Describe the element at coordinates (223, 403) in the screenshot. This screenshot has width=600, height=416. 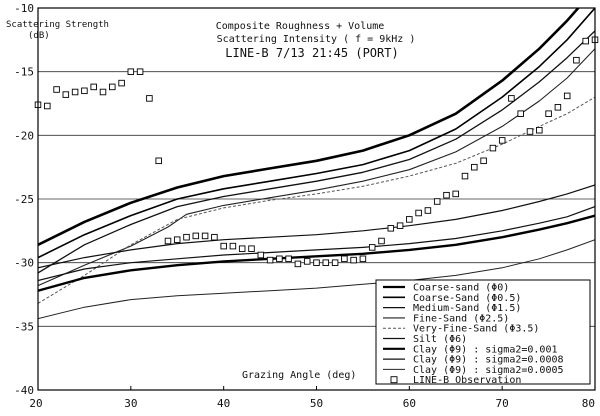
I see `x-tick-label: 40` at that location.